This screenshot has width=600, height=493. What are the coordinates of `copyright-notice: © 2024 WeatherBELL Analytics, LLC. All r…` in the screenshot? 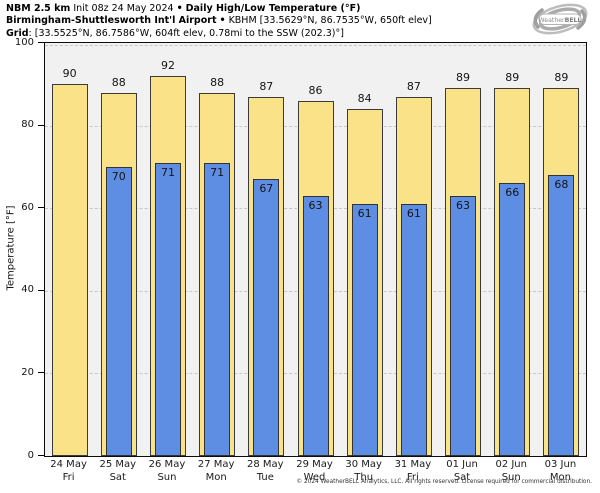 It's located at (444, 482).